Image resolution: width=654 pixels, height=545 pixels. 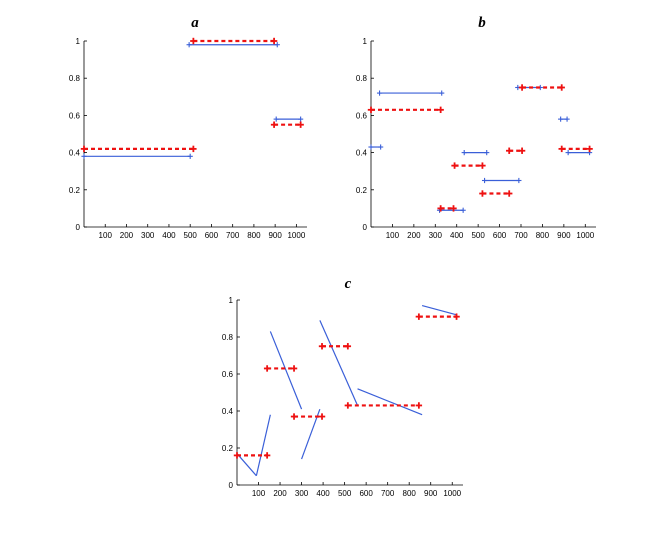 I want to click on panel-a-x-tick-label: 300, so click(x=148, y=235).